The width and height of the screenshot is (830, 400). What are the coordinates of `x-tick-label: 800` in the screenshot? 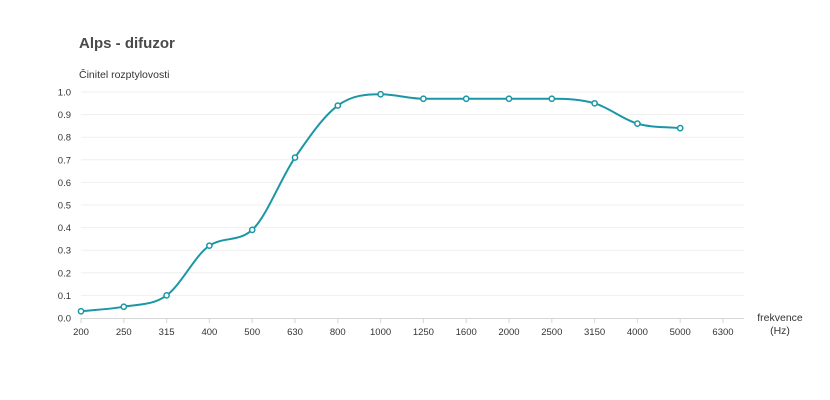 It's located at (338, 332).